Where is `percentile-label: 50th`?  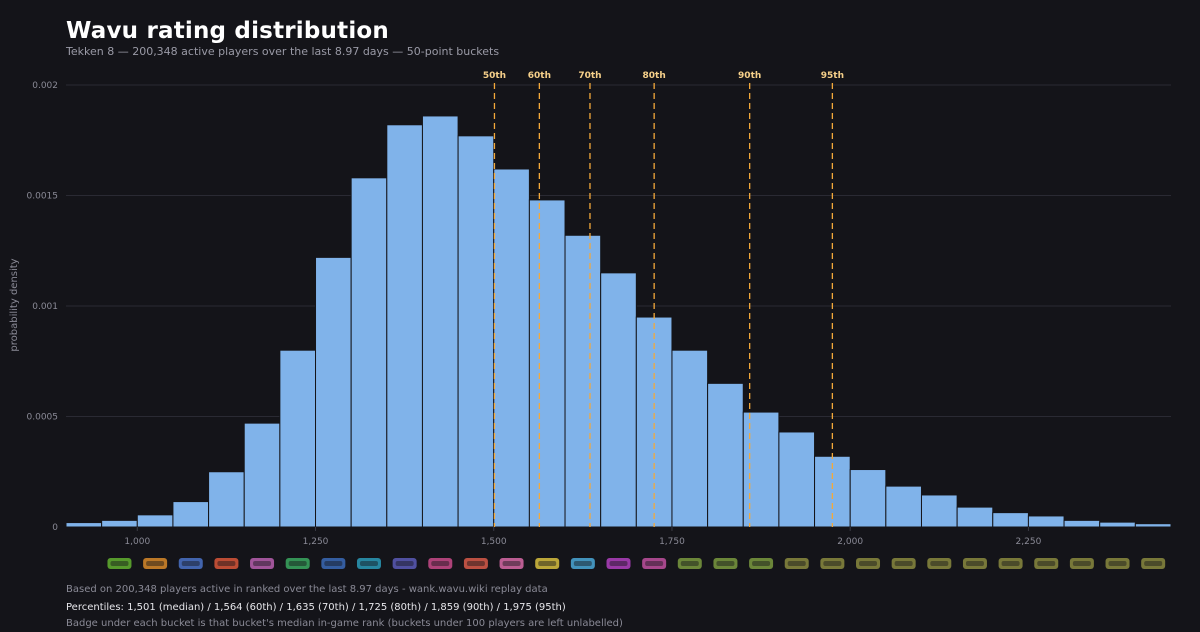
percentile-label: 50th is located at coordinates (494, 76).